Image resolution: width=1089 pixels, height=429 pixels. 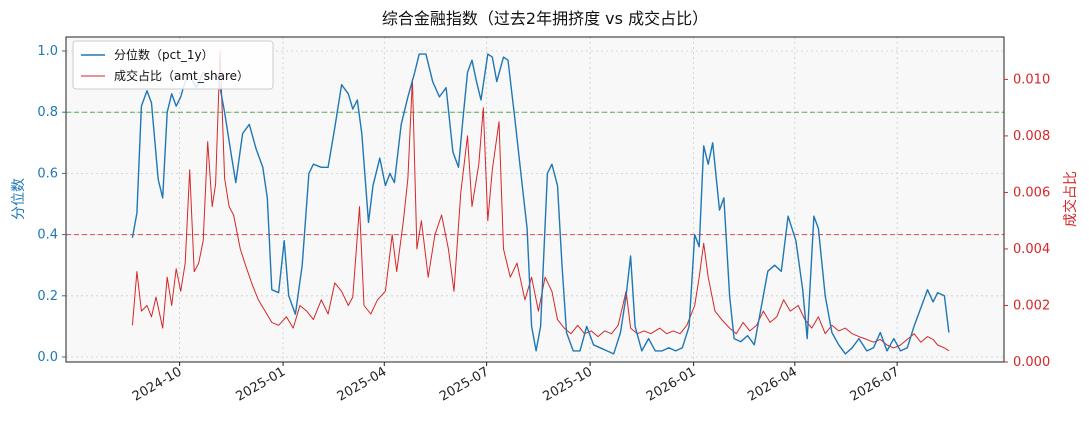 I want to click on right-tick-label: 0.010, so click(x=1031, y=79).